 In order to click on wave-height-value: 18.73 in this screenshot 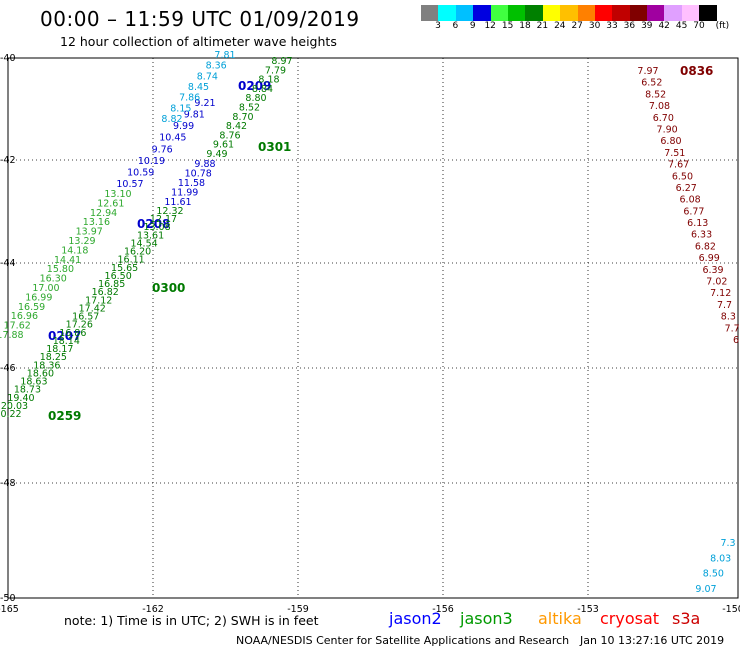, I will do `click(27, 390)`.